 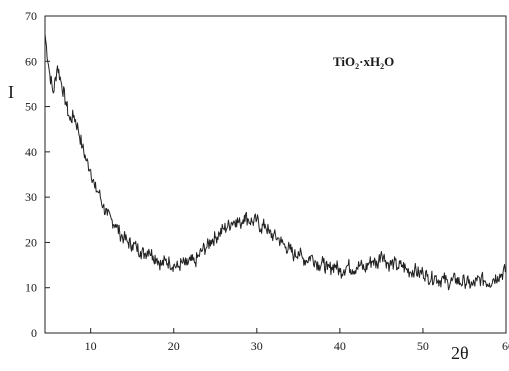 I want to click on x-tick-label: 20, so click(x=174, y=346).